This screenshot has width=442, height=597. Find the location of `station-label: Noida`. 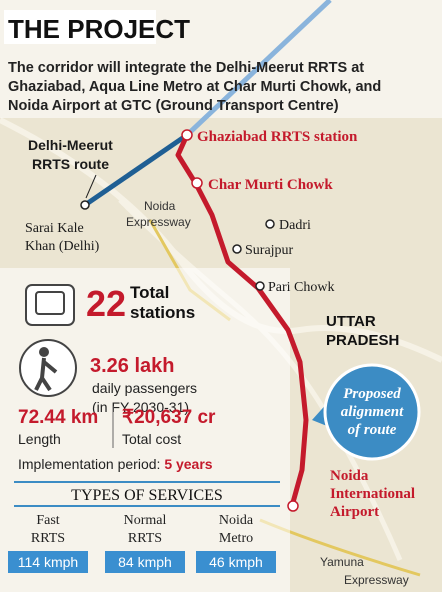

station-label: Noida is located at coordinates (349, 476).